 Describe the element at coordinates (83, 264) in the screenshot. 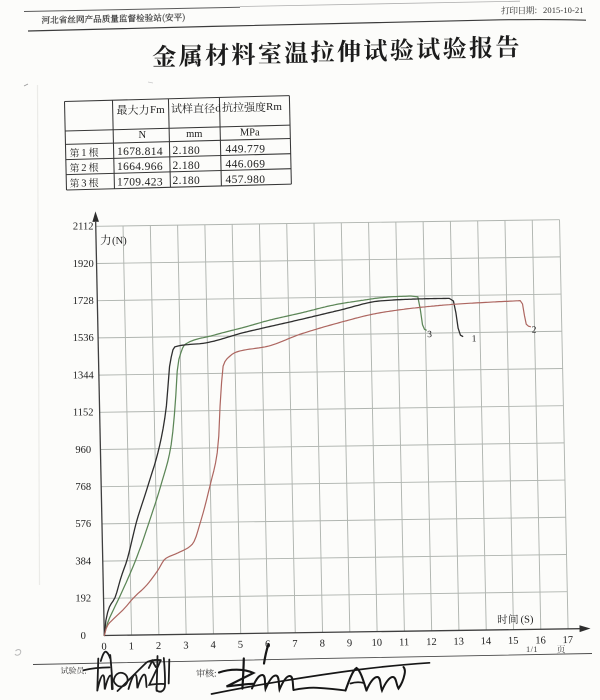

I see `svg-text: 1920` at that location.